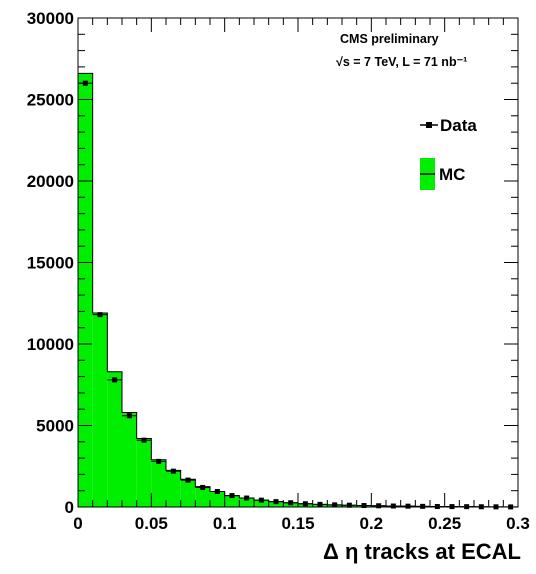  Describe the element at coordinates (401, 62) in the screenshot. I see `energy-luminosity-label: √s = 7 TeV, L = 71 nb⁻¹` at that location.